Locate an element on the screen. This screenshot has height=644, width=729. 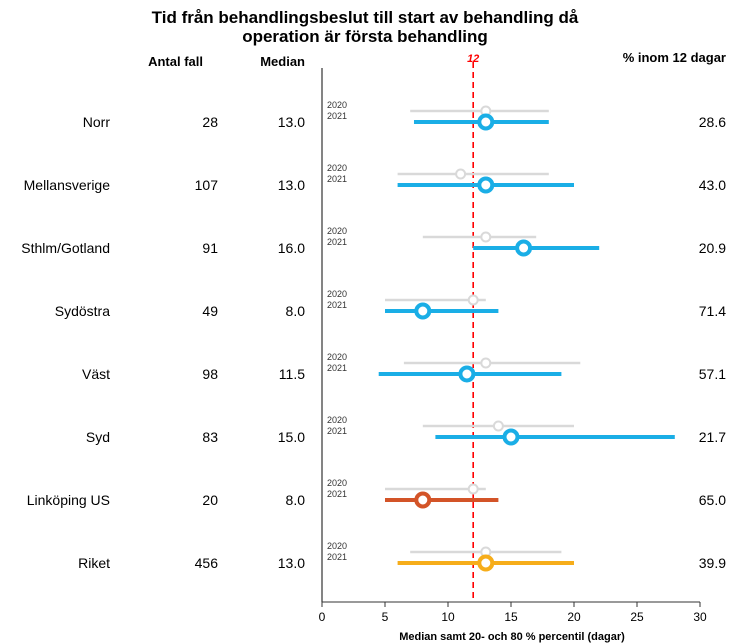
antal-fall-value: 83 is located at coordinates (210, 437).